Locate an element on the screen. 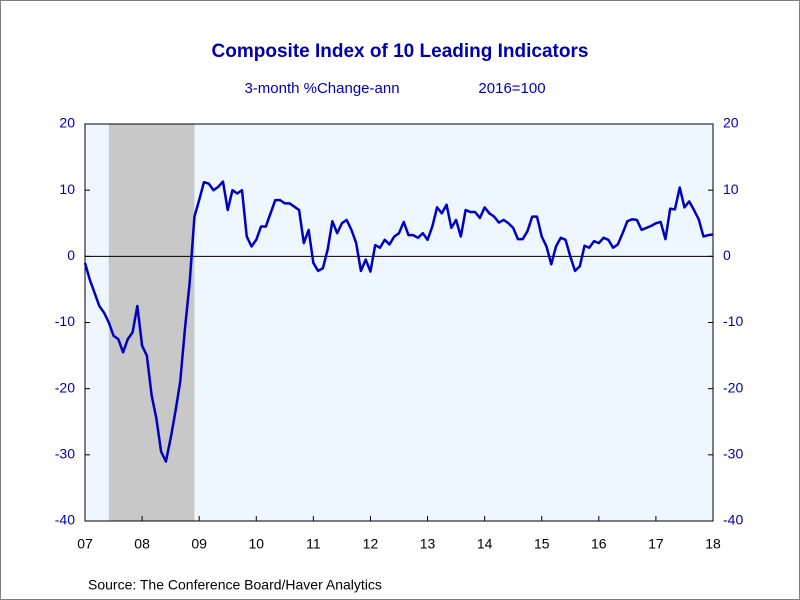  x-tick-label: 13 is located at coordinates (428, 544).